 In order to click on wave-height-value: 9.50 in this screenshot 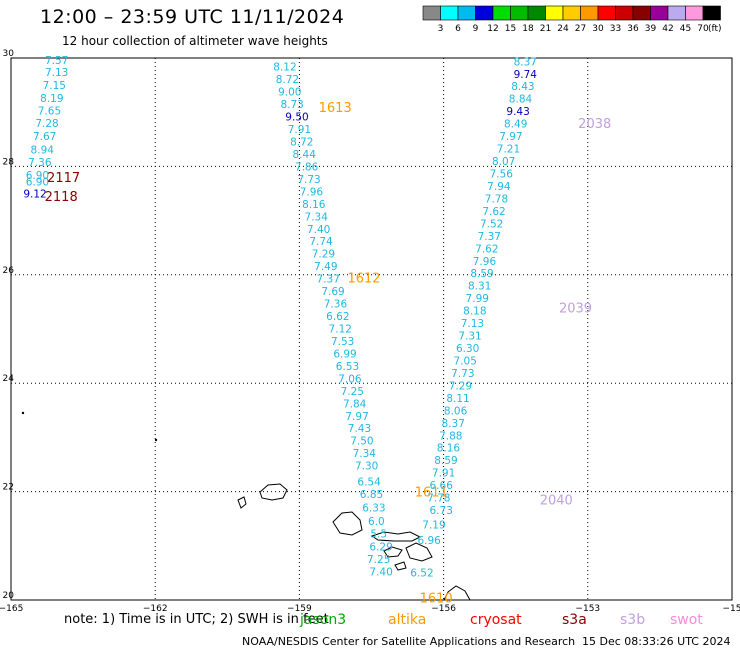, I will do `click(296, 118)`.